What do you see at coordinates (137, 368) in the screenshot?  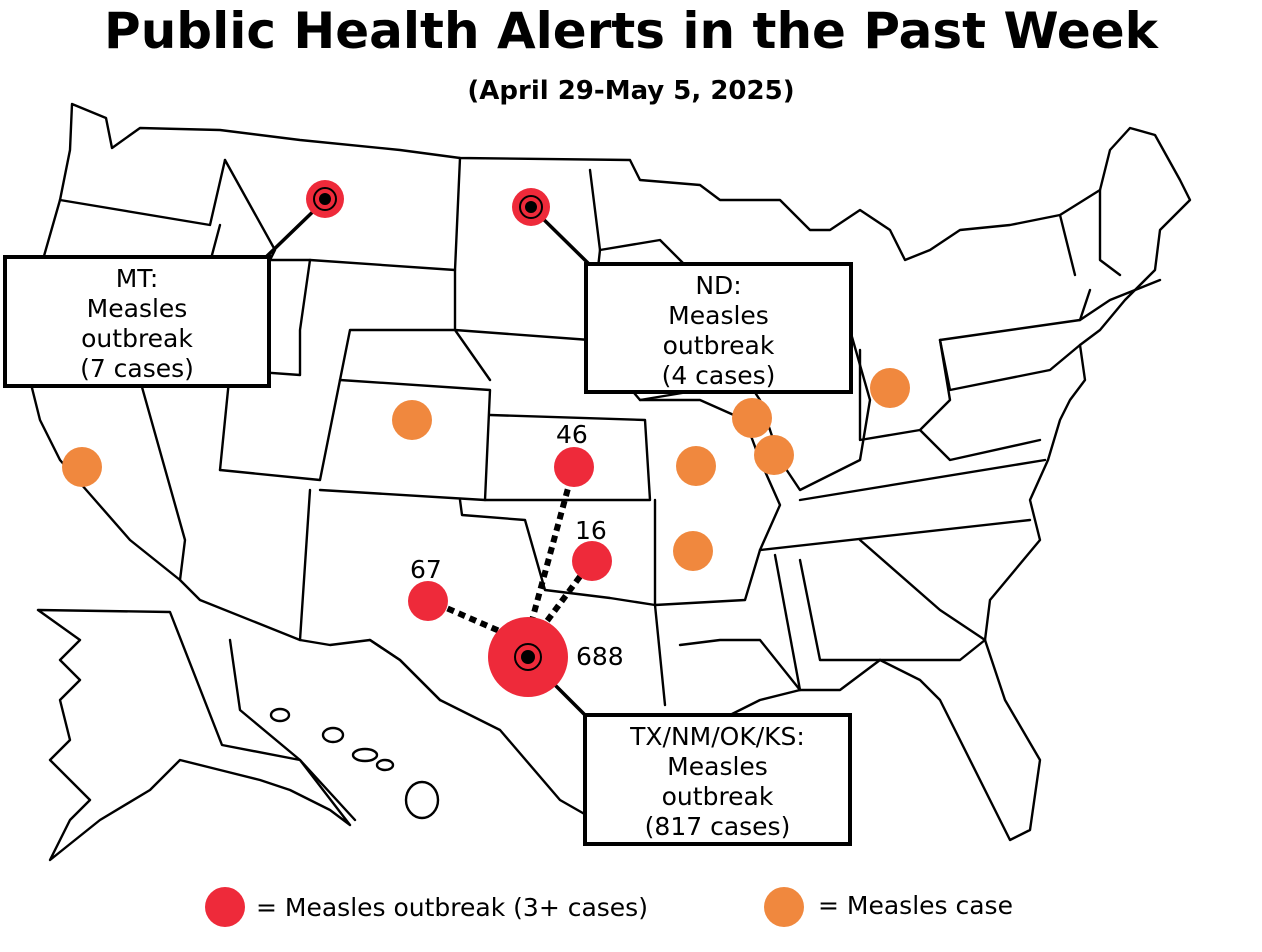 I see `callout-mt-line4: (7 cases)` at bounding box center [137, 368].